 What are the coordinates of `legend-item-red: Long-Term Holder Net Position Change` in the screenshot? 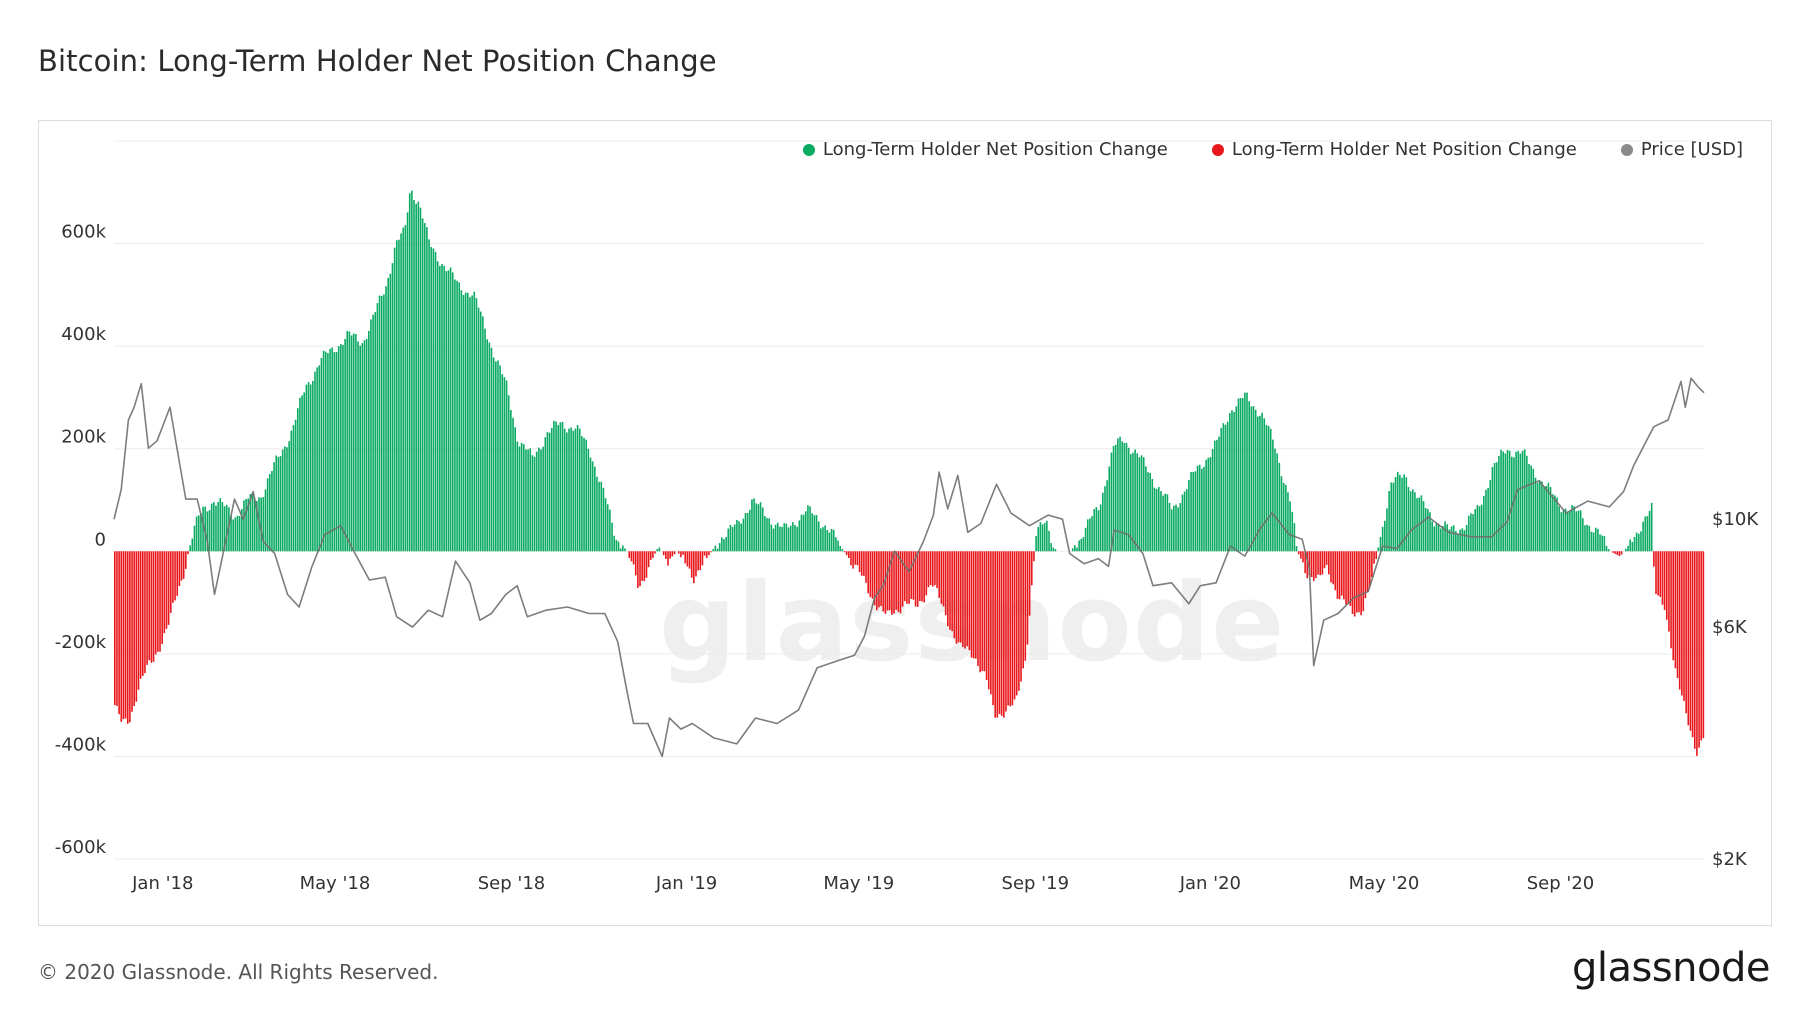 It's located at (1394, 149).